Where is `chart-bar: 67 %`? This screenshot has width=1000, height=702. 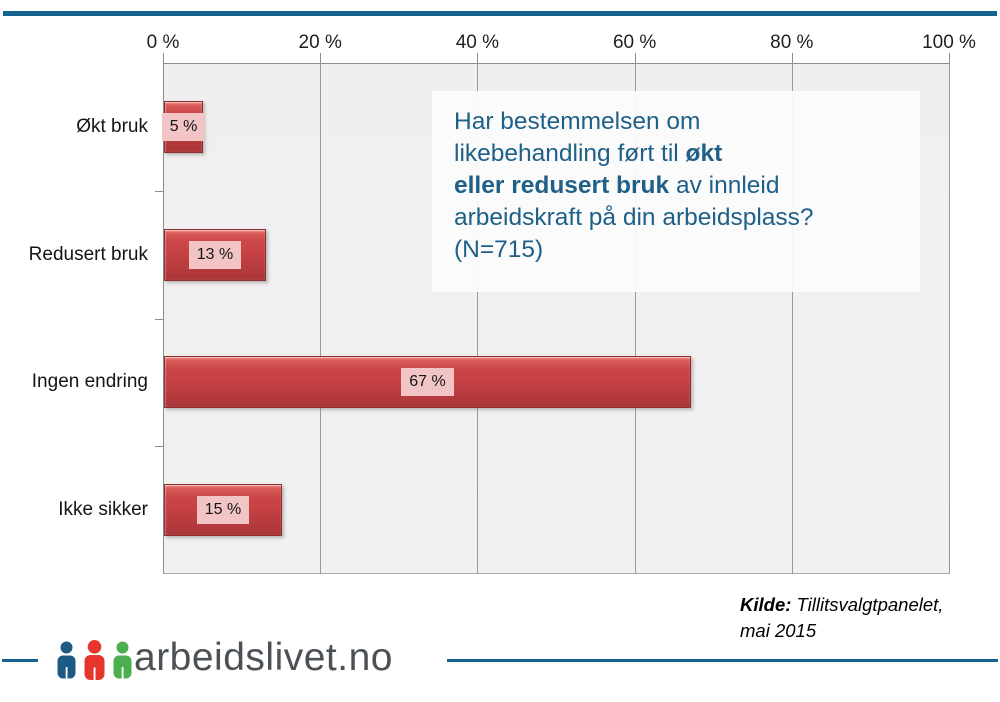 chart-bar: 67 % is located at coordinates (427, 382).